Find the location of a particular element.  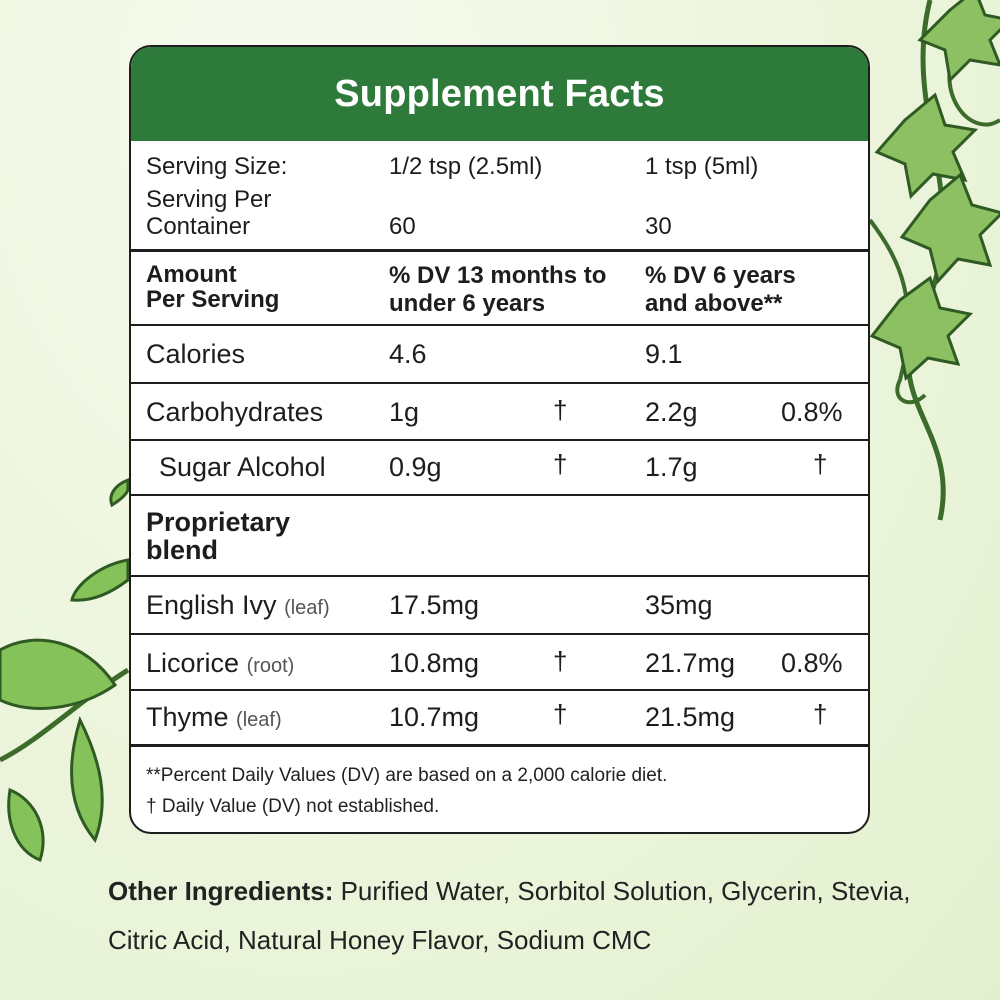

table-row: Licorice (root) 10.8mg † 21.7mg 0.8% is located at coordinates (499, 663).